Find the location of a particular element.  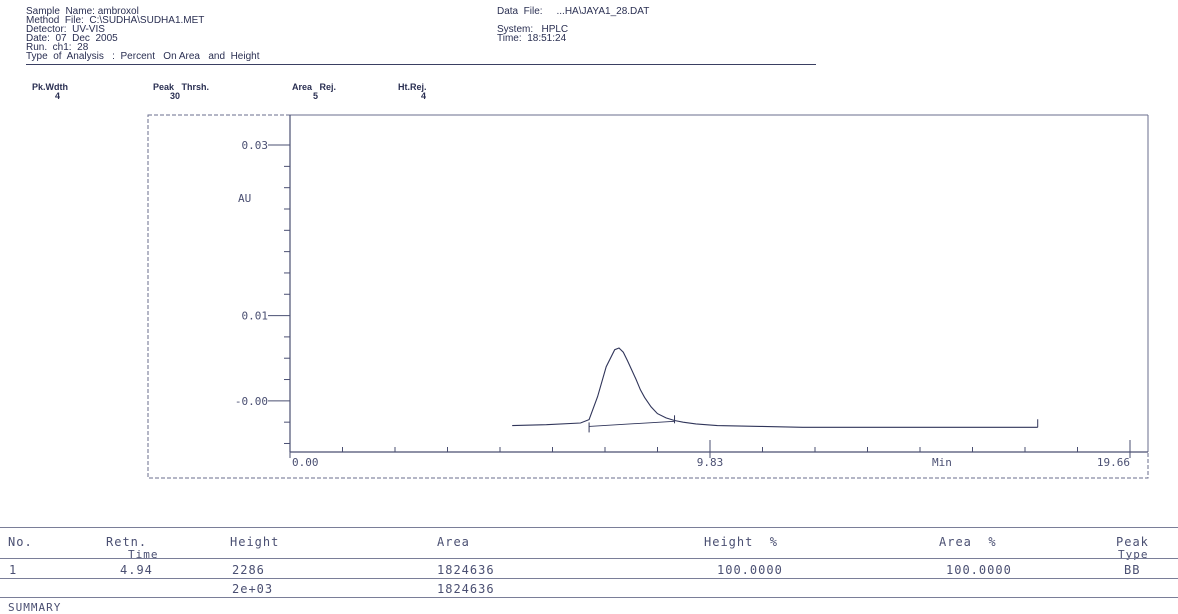

row-retn-time: 4.94 is located at coordinates (136, 570).